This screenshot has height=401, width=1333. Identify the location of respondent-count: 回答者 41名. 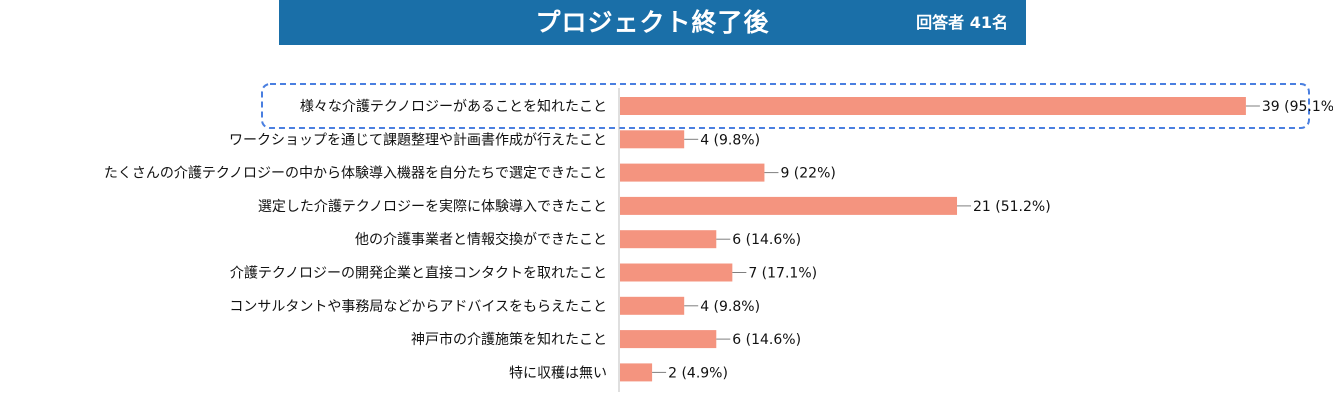
(962, 22).